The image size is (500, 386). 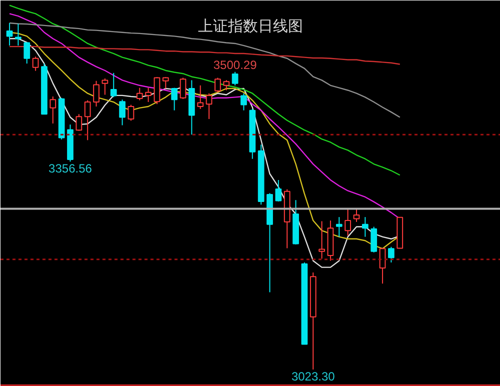 I want to click on annotation: 3500.29, so click(x=235, y=65).